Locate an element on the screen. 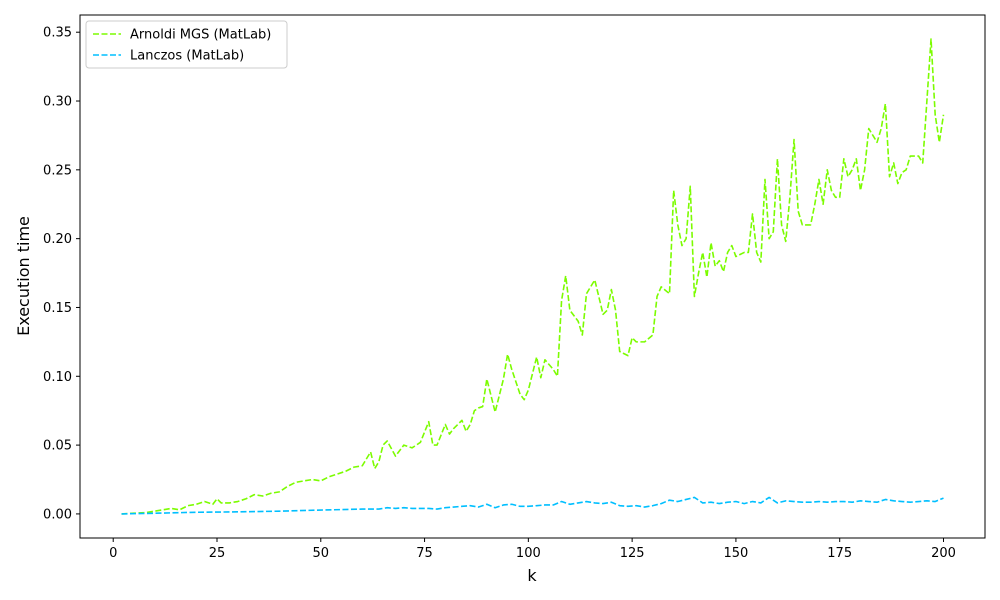  legend-label: Arnoldi MGS (MatLab) is located at coordinates (200, 35).